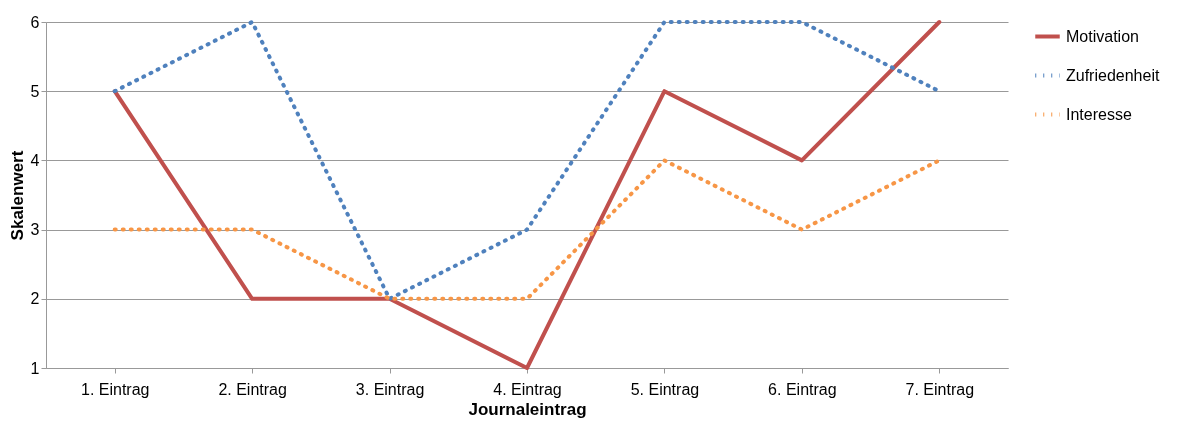 The image size is (1177, 431). I want to click on x-tick-label: 7. Eintrag, so click(940, 389).